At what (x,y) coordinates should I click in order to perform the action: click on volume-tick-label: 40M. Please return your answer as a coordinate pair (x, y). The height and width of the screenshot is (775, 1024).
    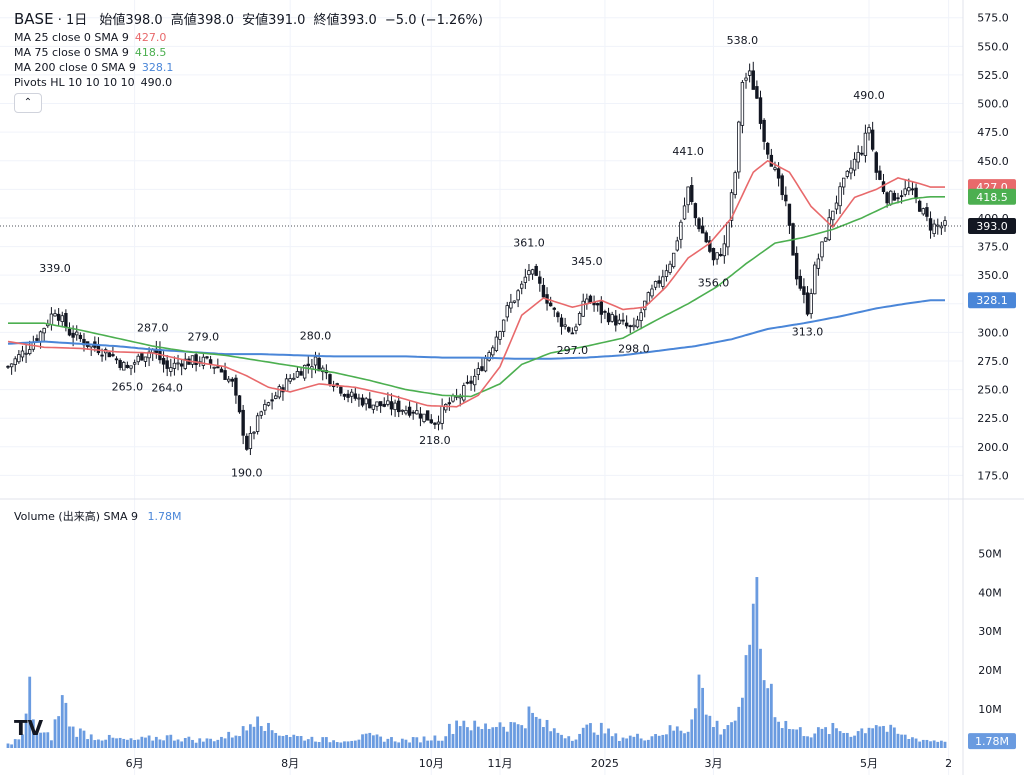
    Looking at the image, I should click on (990, 592).